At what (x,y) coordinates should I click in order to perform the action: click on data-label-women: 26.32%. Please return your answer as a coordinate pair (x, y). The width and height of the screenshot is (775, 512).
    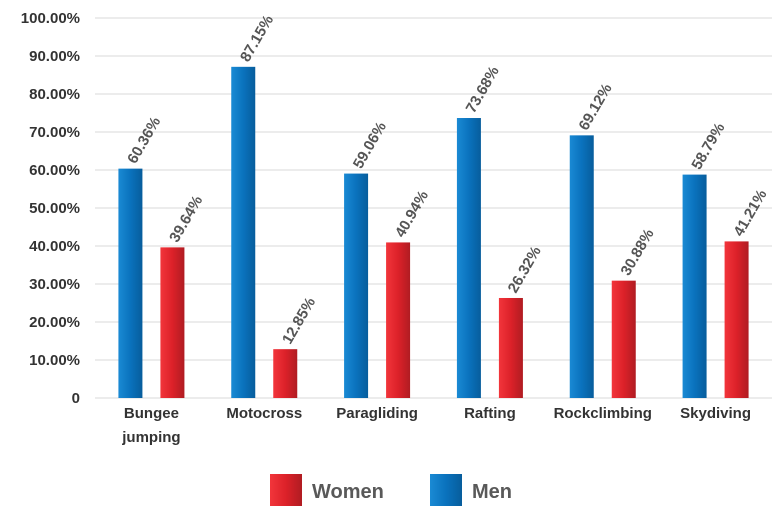
    Looking at the image, I should click on (525, 269).